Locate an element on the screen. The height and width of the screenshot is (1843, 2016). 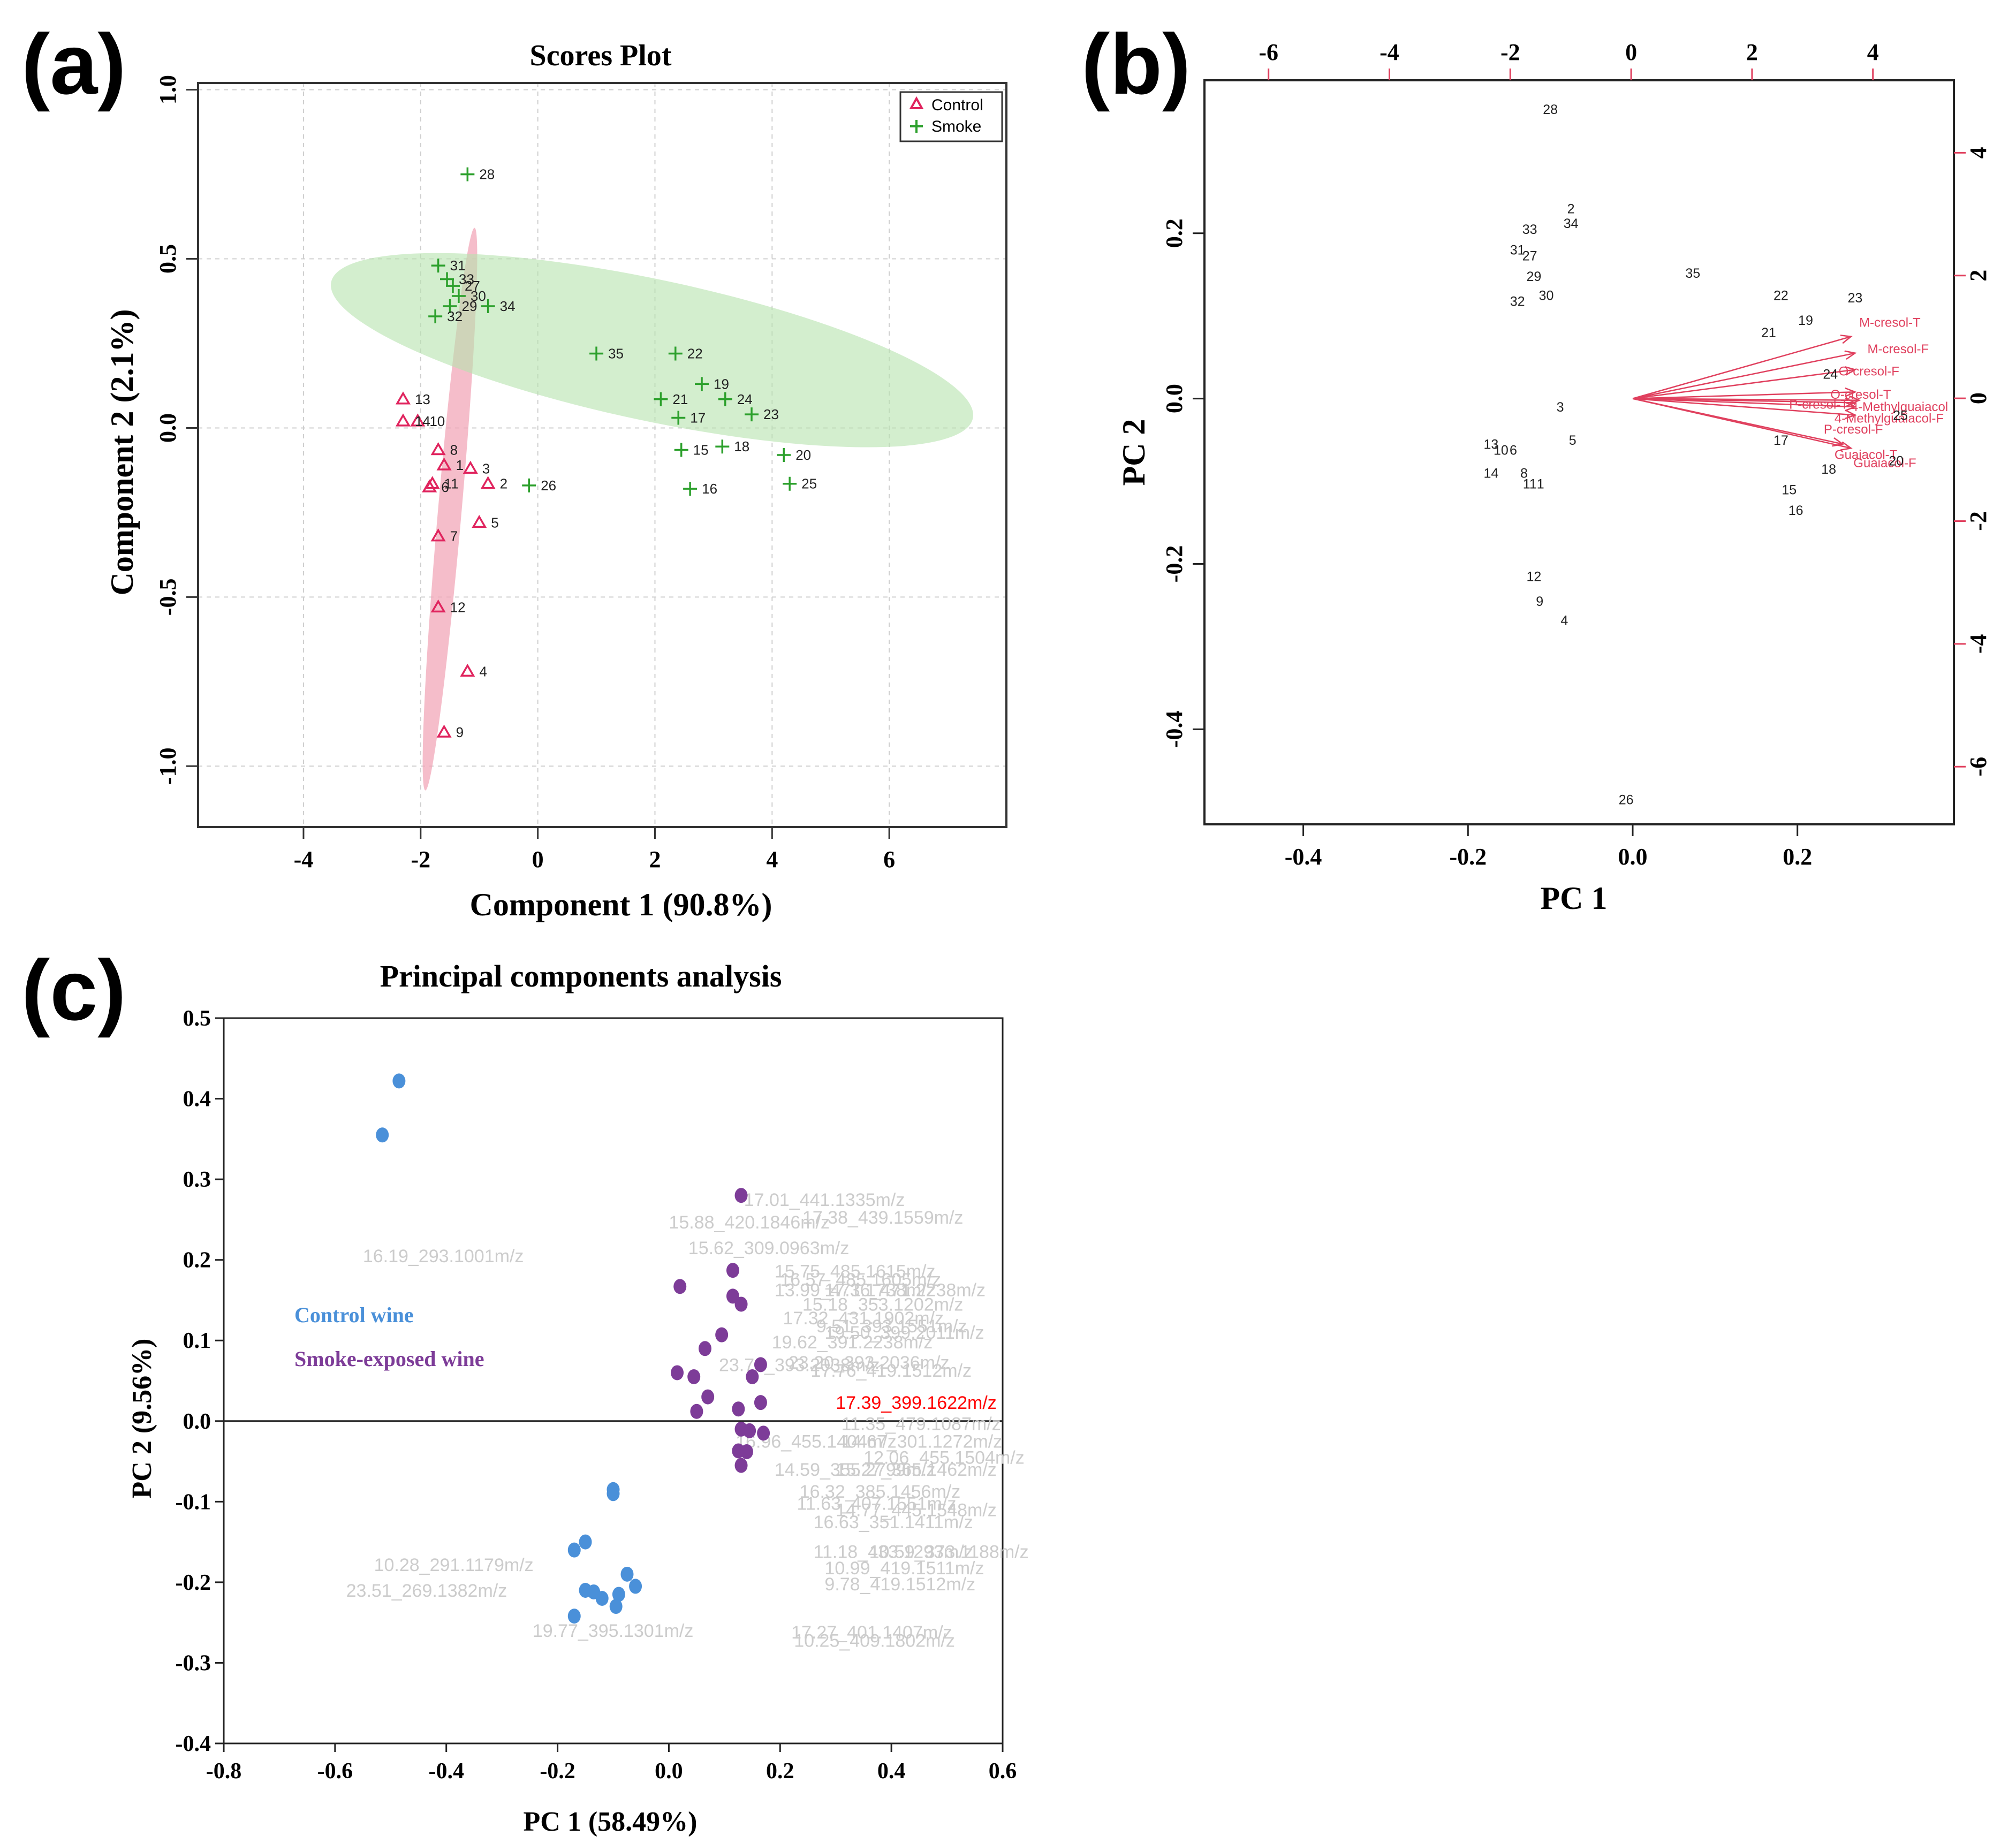
variable-label: 23.20_393.2036m/z is located at coordinates (869, 1363).